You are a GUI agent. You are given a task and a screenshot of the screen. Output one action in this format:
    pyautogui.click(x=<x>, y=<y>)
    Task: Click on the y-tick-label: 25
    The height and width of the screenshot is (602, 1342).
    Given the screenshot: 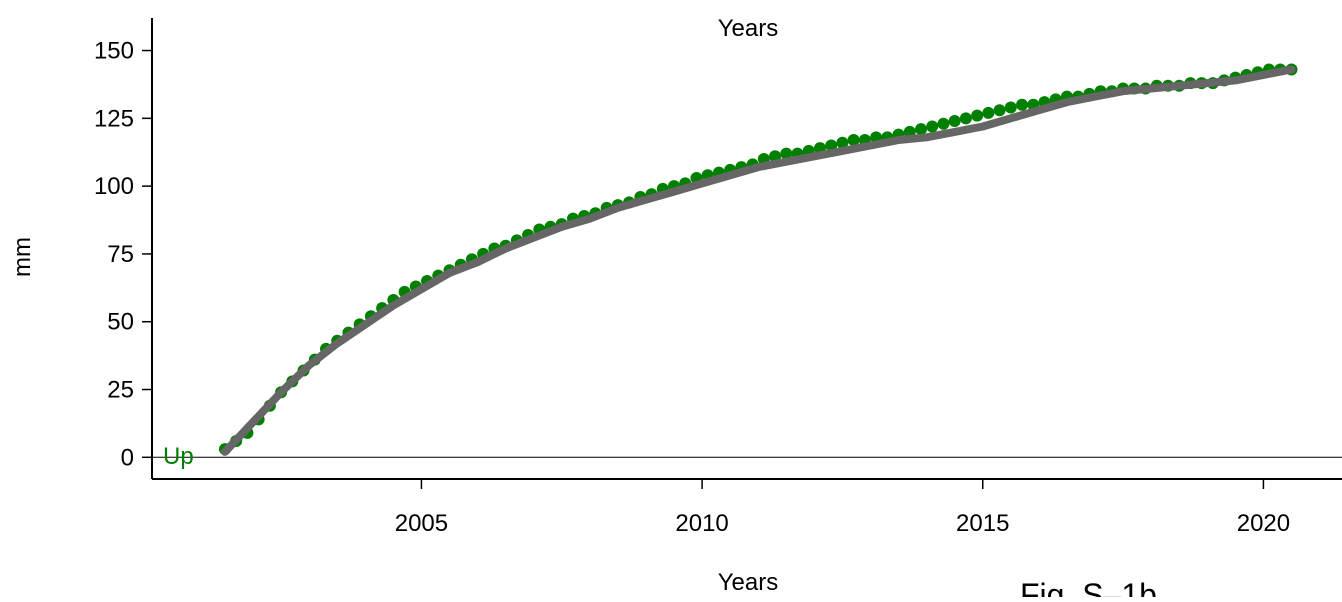 What is the action you would take?
    pyautogui.click(x=120, y=390)
    